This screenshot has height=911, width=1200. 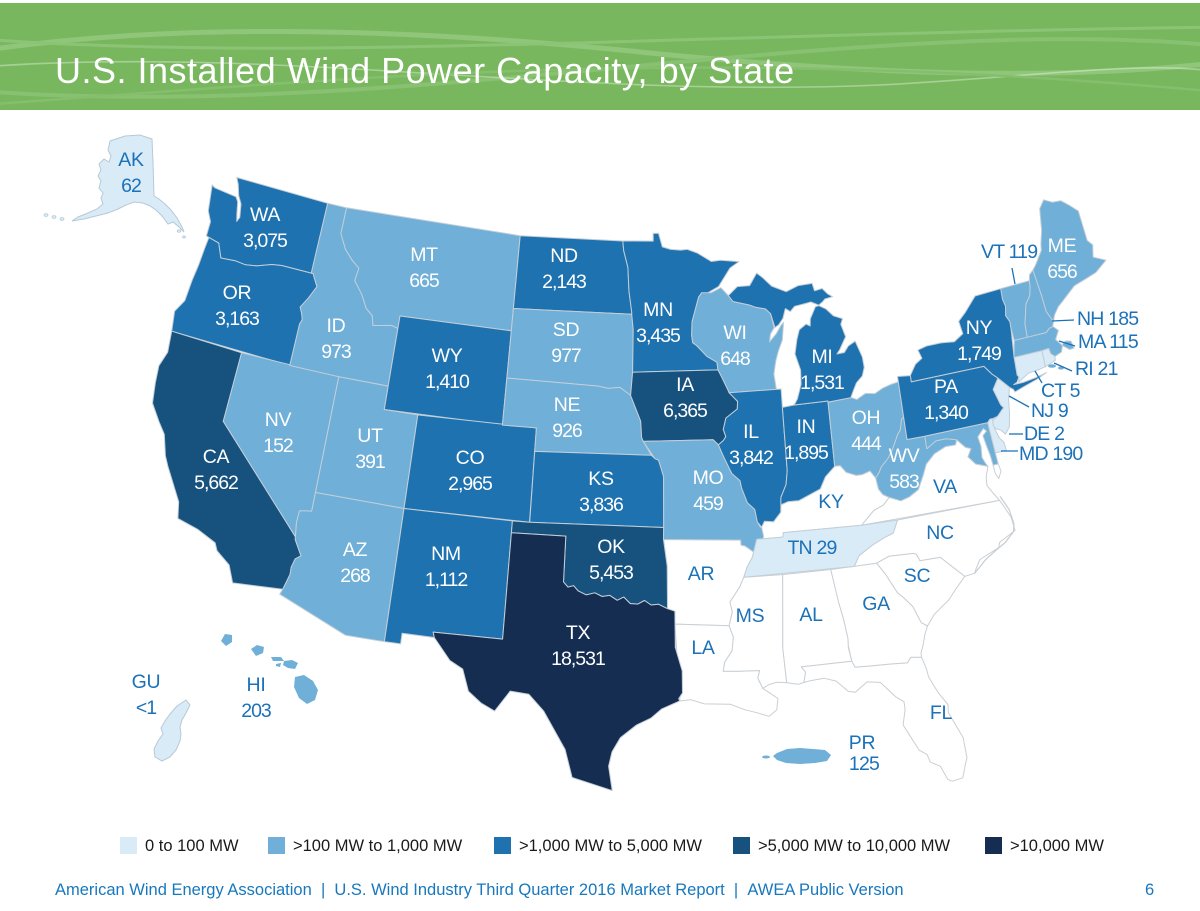 What do you see at coordinates (370, 462) in the screenshot?
I see `svg-text: 391` at bounding box center [370, 462].